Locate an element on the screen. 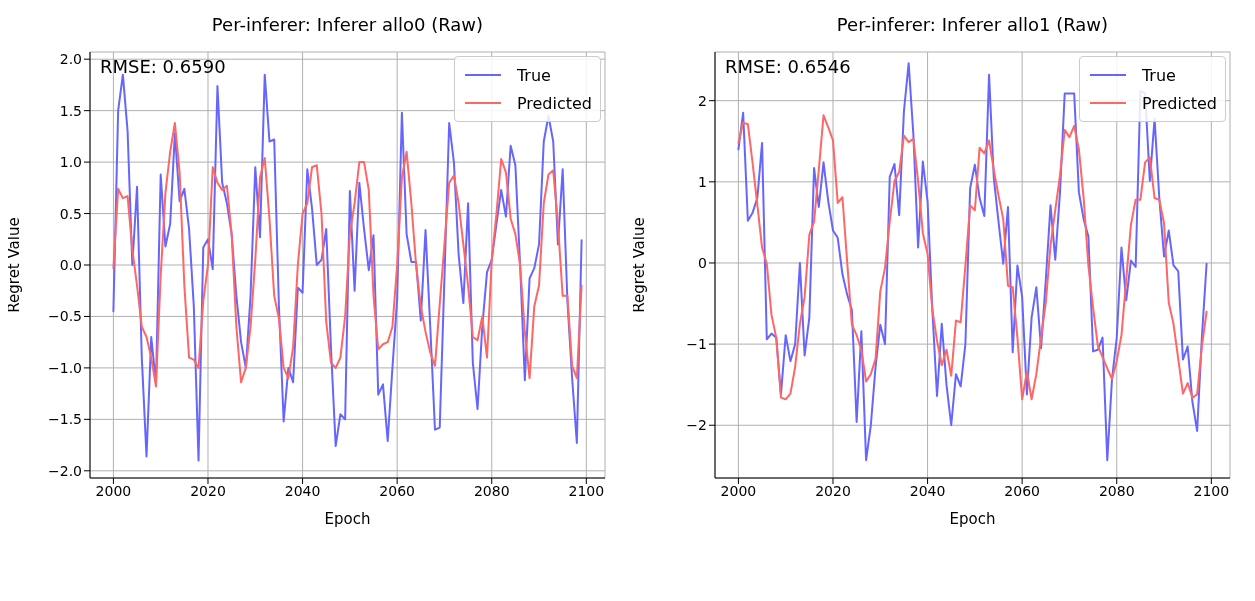 The width and height of the screenshot is (1255, 601). y-tick-label: 1 is located at coordinates (702, 181).